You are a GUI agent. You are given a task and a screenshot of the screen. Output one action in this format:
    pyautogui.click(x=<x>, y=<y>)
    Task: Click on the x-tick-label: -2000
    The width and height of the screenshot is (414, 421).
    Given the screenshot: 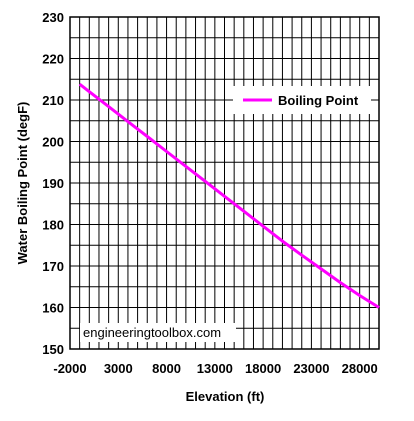 What is the action you would take?
    pyautogui.click(x=69, y=368)
    